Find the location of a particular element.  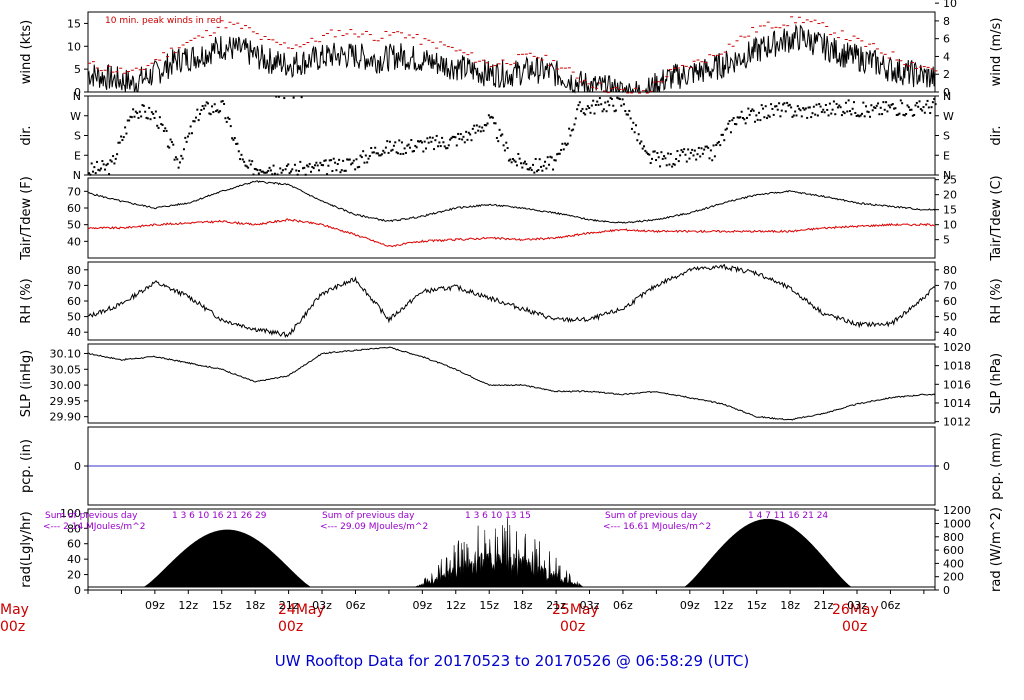

y-axis-label-right: RH (%) is located at coordinates (996, 300).